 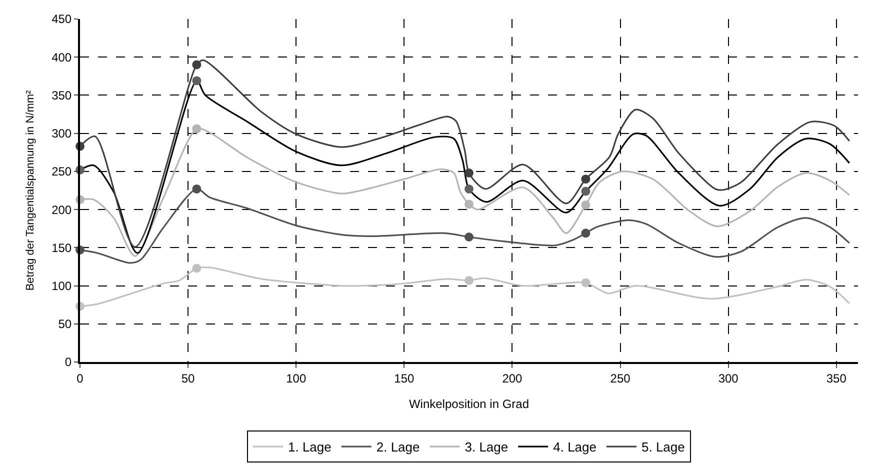 I want to click on y-tick-label: 50, so click(x=65, y=324).